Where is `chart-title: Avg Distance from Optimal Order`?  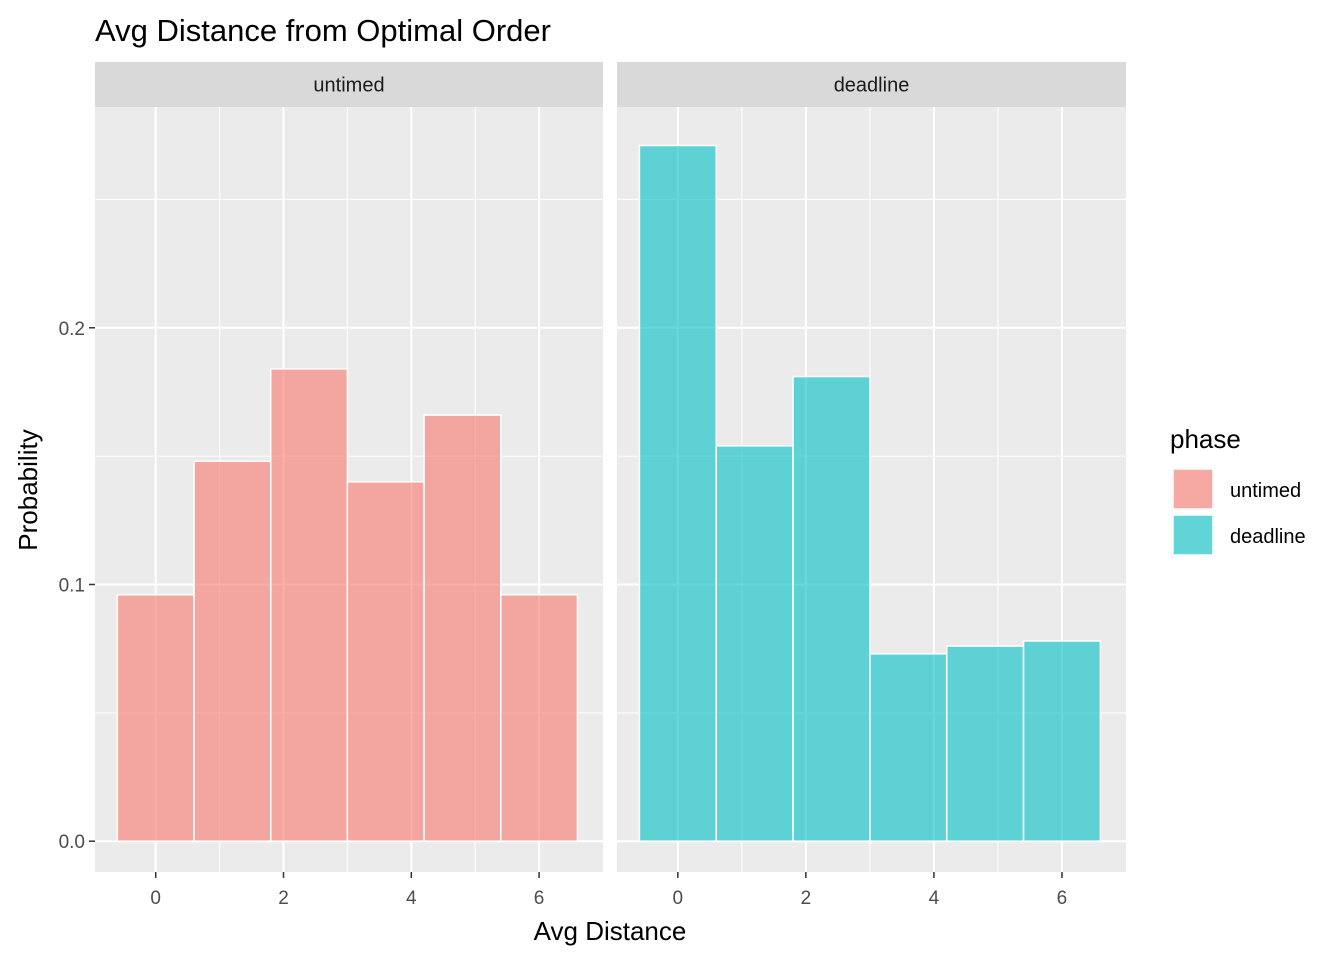 chart-title: Avg Distance from Optimal Order is located at coordinates (323, 30).